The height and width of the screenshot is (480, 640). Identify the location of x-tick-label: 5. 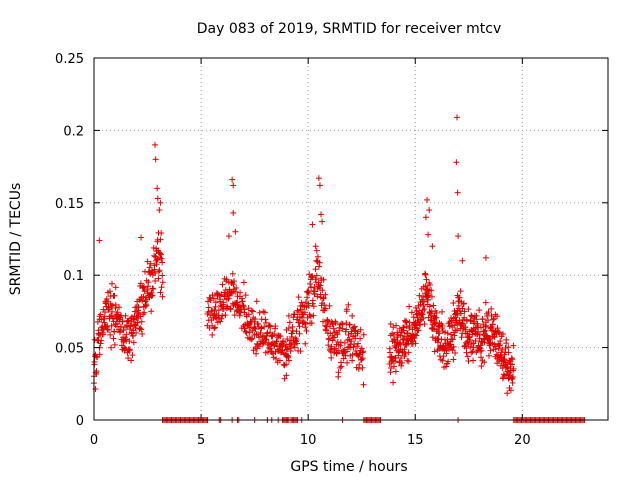
(201, 440).